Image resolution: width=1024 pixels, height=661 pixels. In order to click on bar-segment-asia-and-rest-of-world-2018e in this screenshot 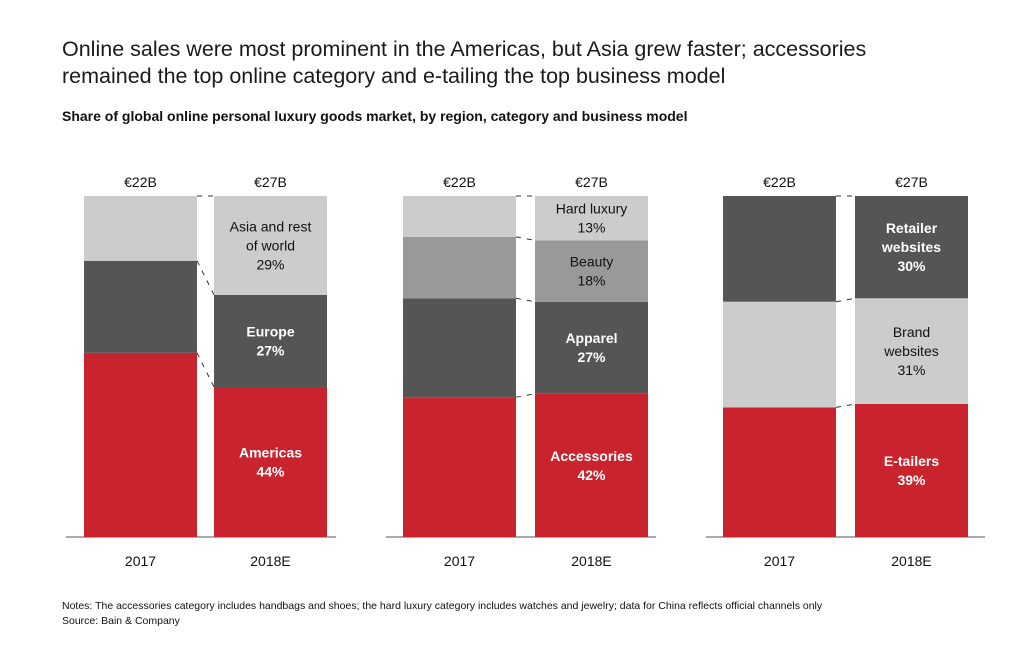, I will do `click(270, 245)`.